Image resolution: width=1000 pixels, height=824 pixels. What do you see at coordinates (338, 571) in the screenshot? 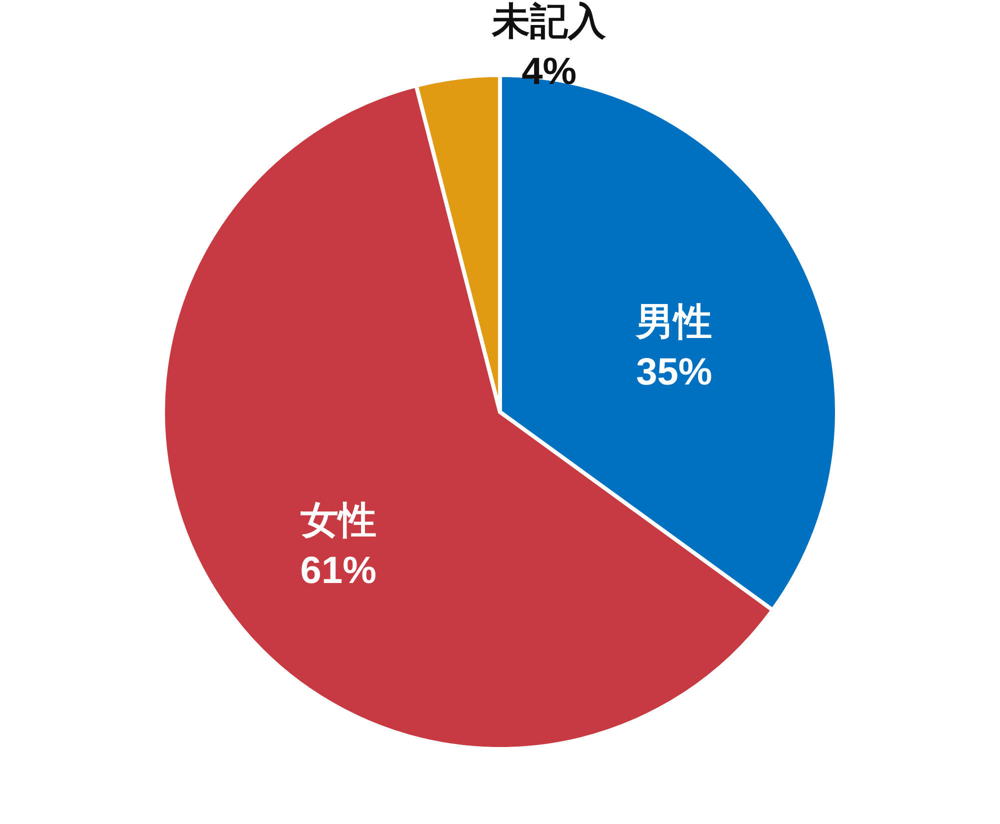
I see `data-label: 61%` at bounding box center [338, 571].